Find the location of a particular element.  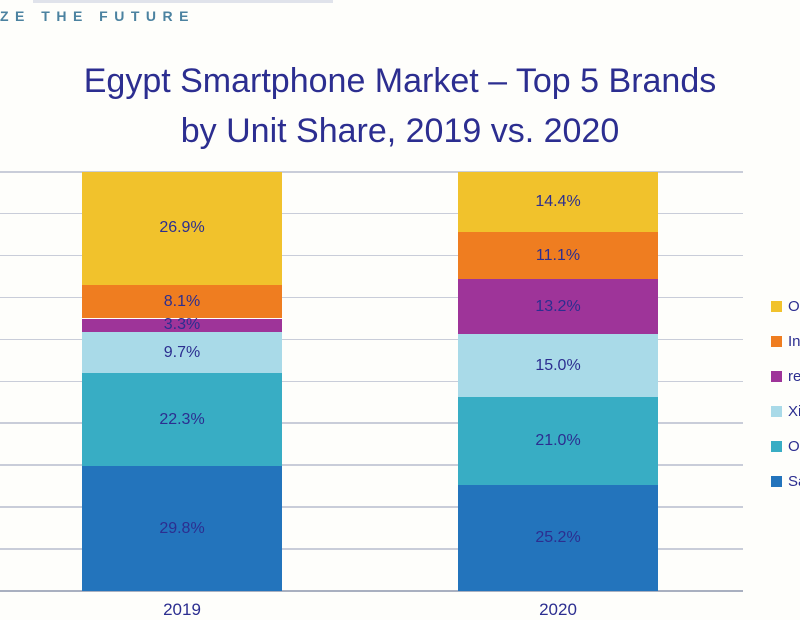

bar-segment-2020-sa: 25.2% is located at coordinates (558, 538).